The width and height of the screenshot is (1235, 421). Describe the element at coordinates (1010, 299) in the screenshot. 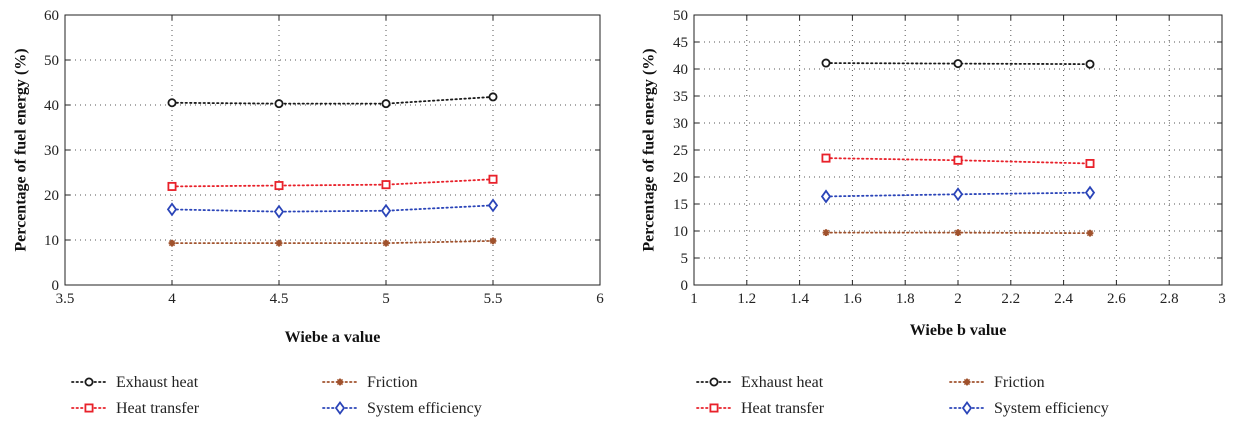

I see `x-tick-label: 2.2` at that location.